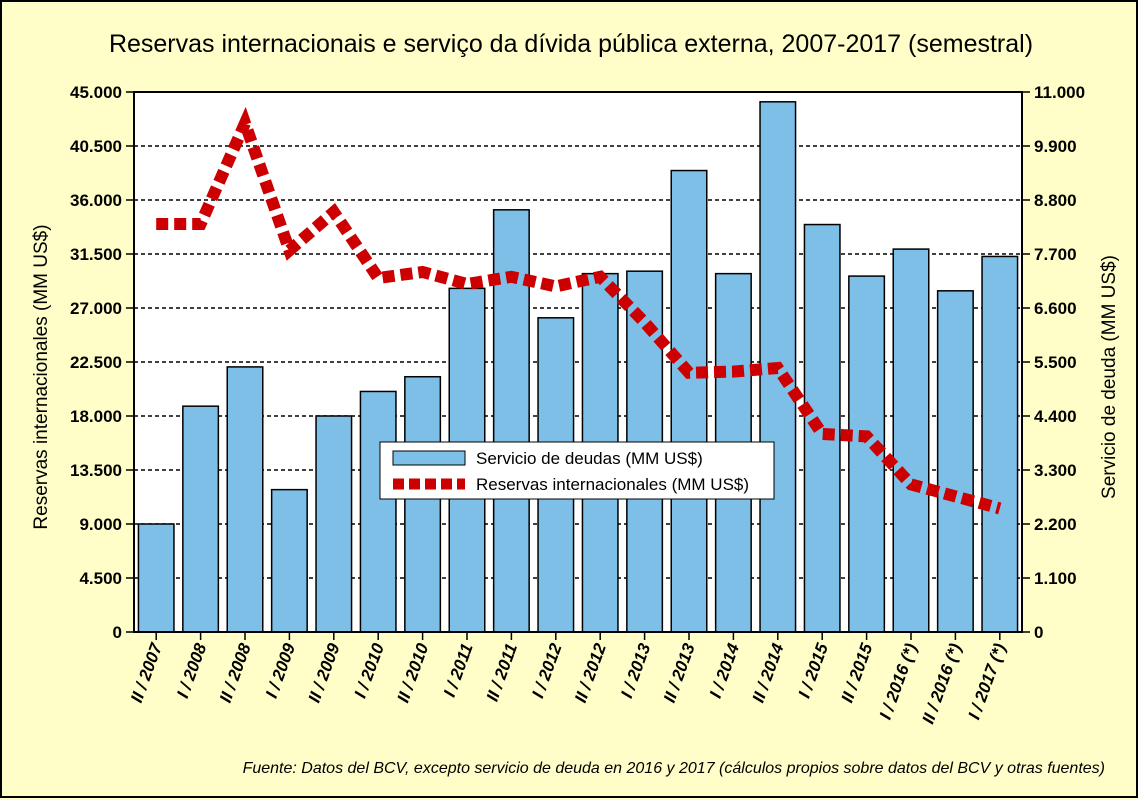  What do you see at coordinates (191, 670) in the screenshot?
I see `x-tick-label: I / 2008` at bounding box center [191, 670].